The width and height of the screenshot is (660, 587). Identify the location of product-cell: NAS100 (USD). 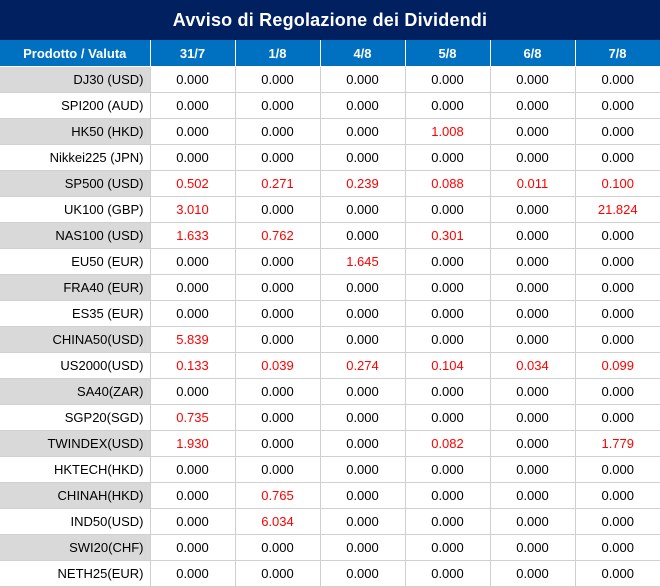
(75, 235).